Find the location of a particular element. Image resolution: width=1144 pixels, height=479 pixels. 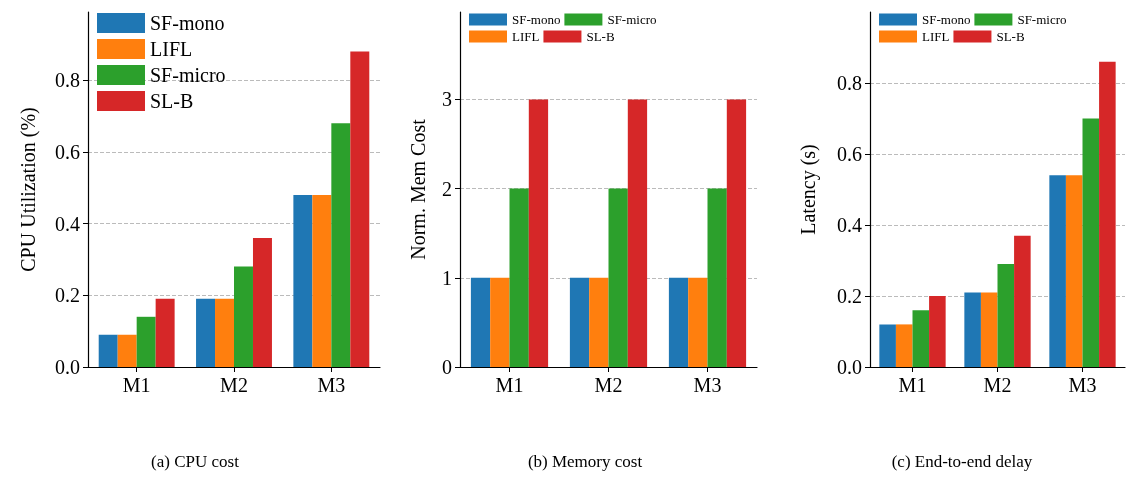

y-tick-label: 1 is located at coordinates (447, 277).